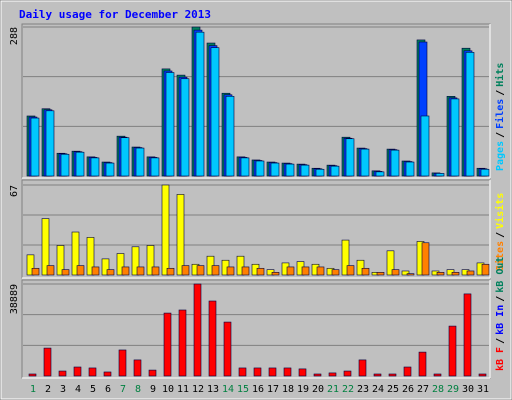 The image size is (512, 400). I want to click on x-tick-label: 9, so click(153, 389).